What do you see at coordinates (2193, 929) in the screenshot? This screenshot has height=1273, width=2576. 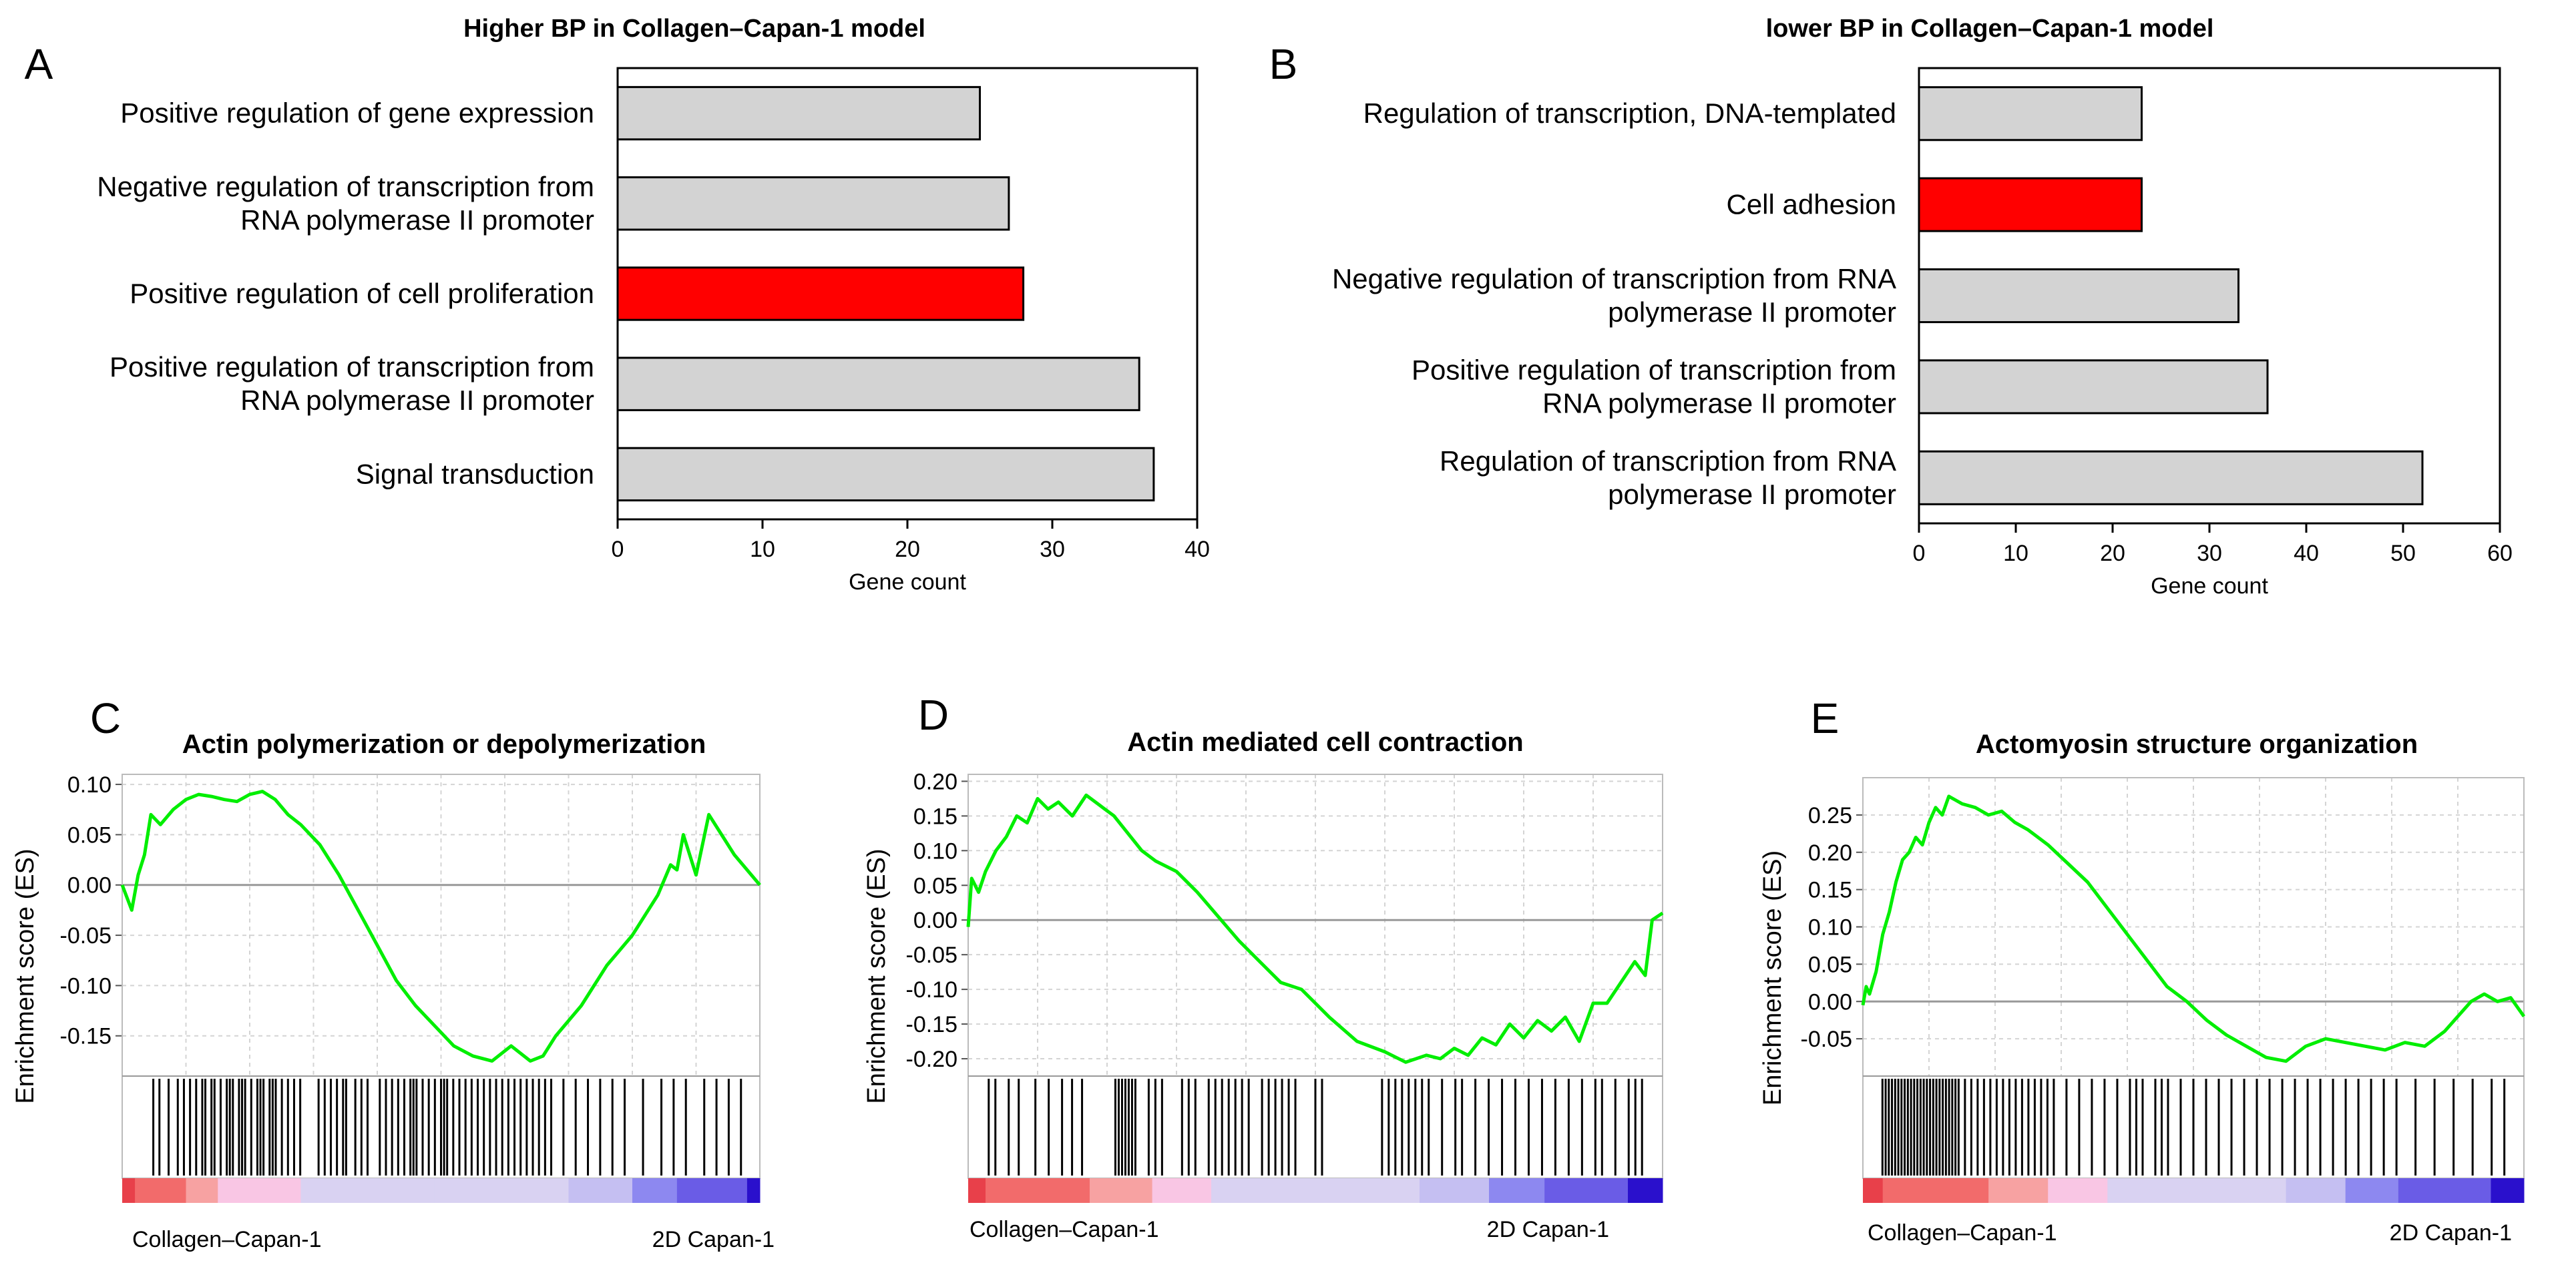 I see `es-curve-e` at bounding box center [2193, 929].